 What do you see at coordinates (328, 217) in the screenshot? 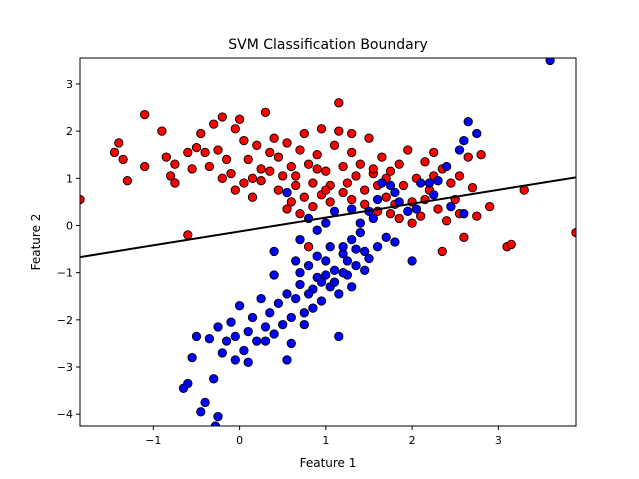
I see `decision-boundary-line` at bounding box center [328, 217].